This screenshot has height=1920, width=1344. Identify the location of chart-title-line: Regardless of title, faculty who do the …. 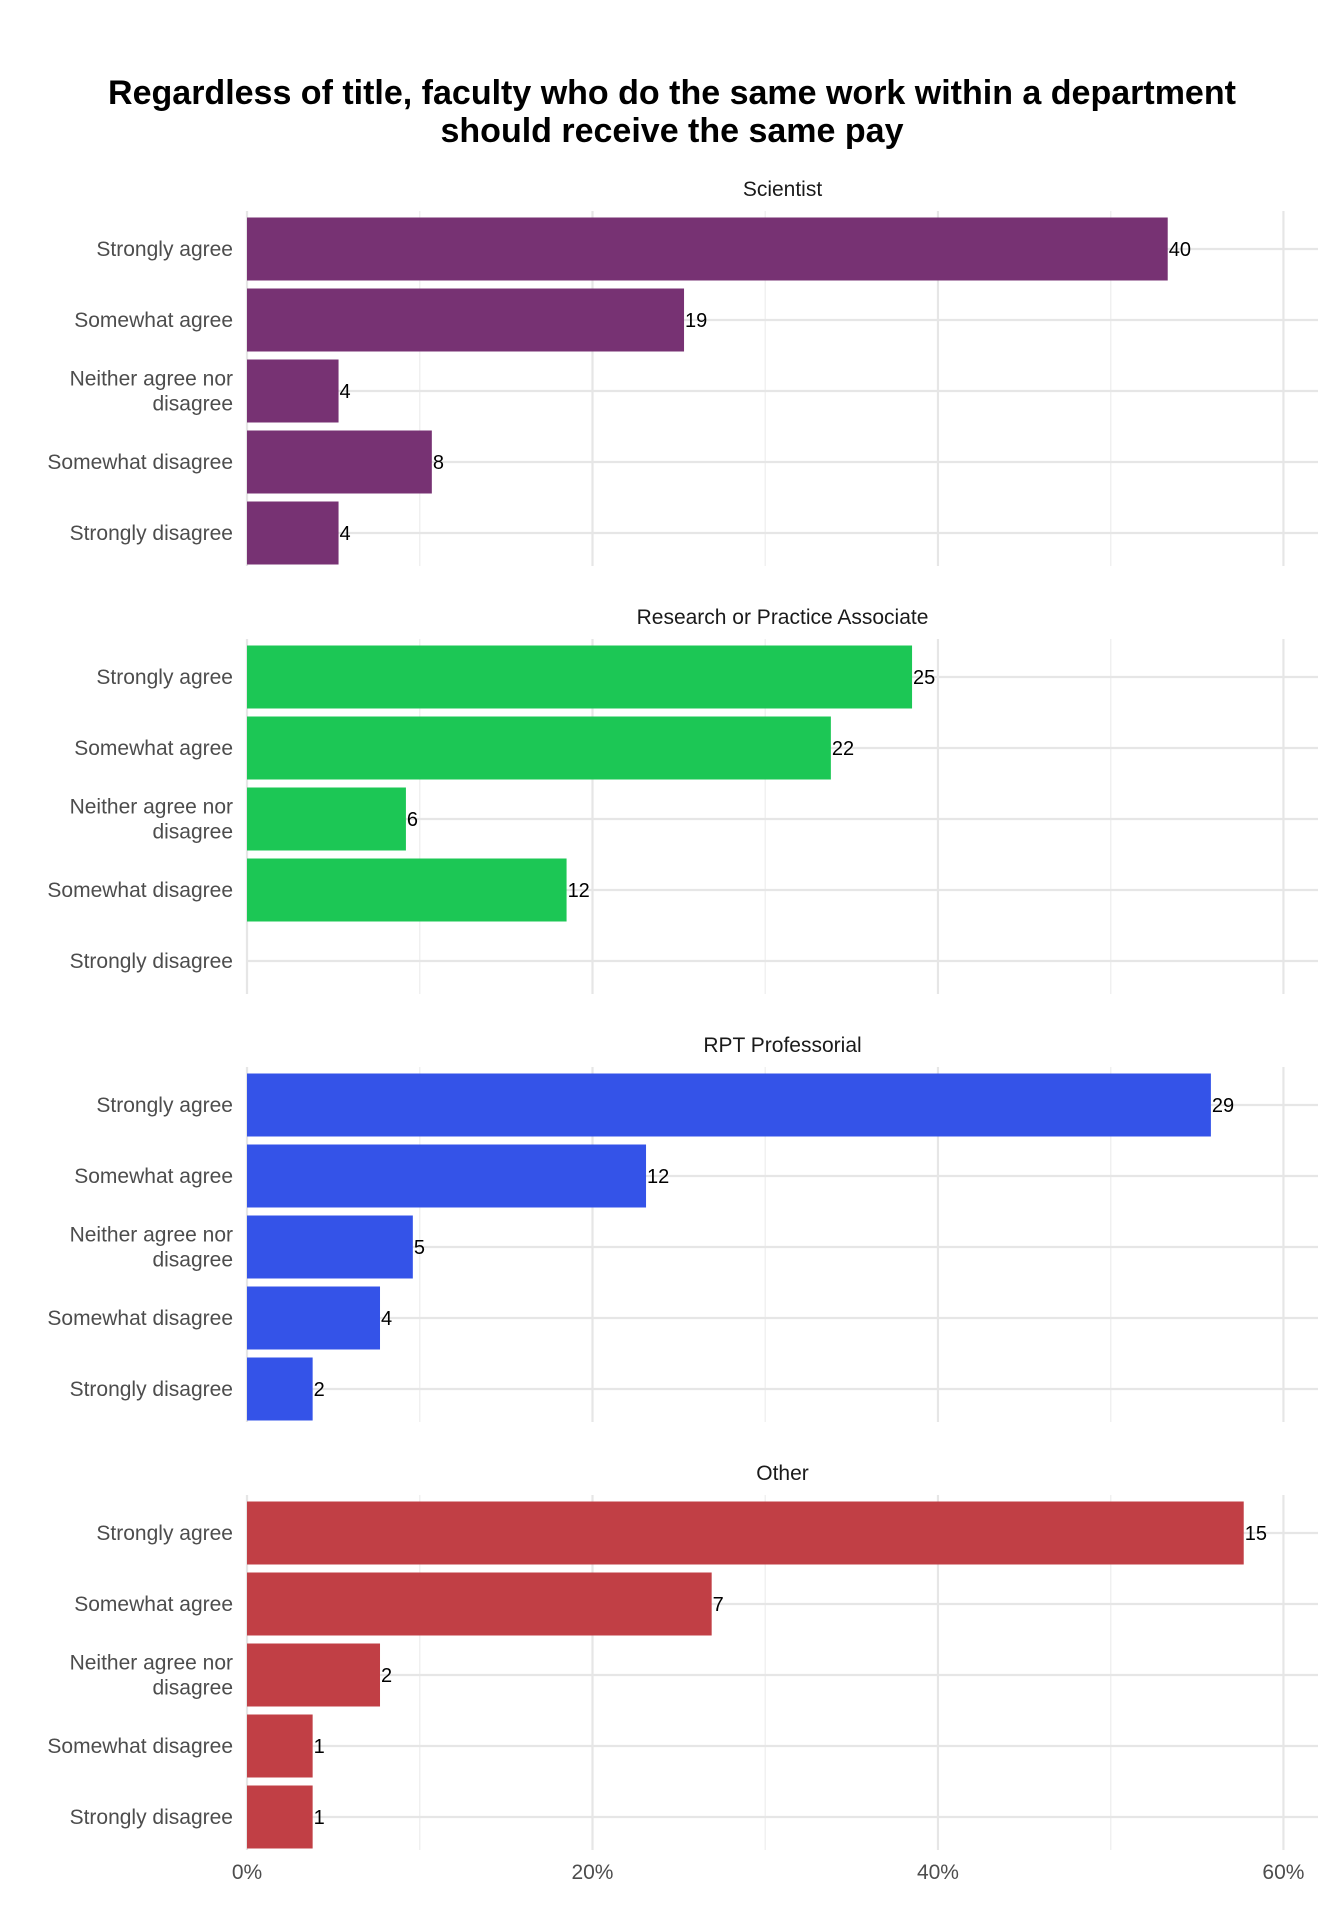
(672, 93).